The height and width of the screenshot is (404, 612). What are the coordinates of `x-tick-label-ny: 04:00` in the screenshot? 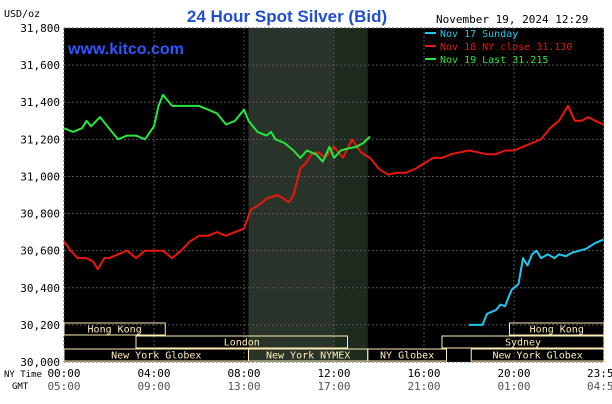 It's located at (153, 373).